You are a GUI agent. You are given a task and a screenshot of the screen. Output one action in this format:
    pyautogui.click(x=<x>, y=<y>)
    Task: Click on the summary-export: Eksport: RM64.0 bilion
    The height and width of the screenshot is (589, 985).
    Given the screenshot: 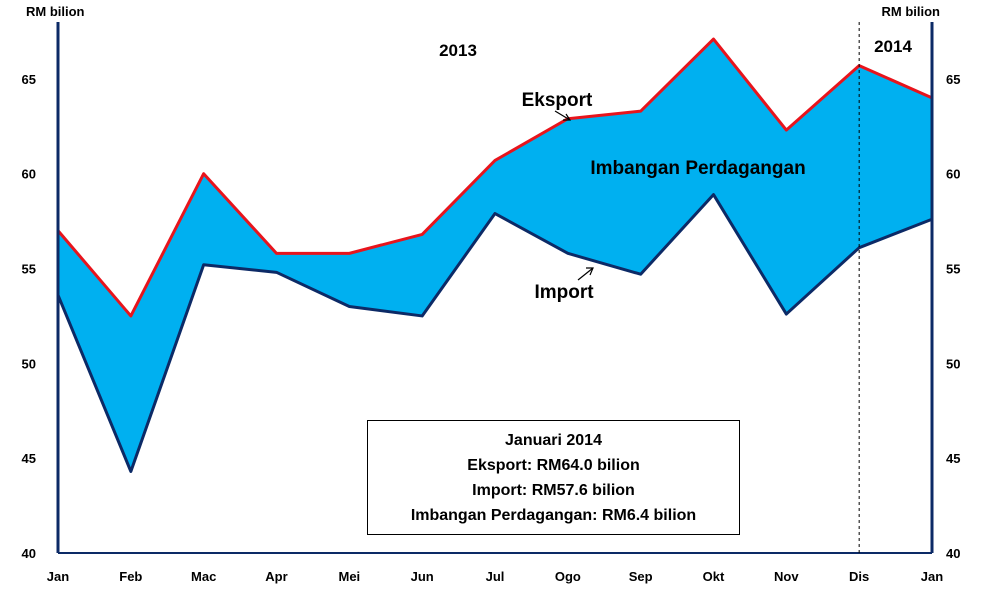 What is the action you would take?
    pyautogui.click(x=553, y=465)
    